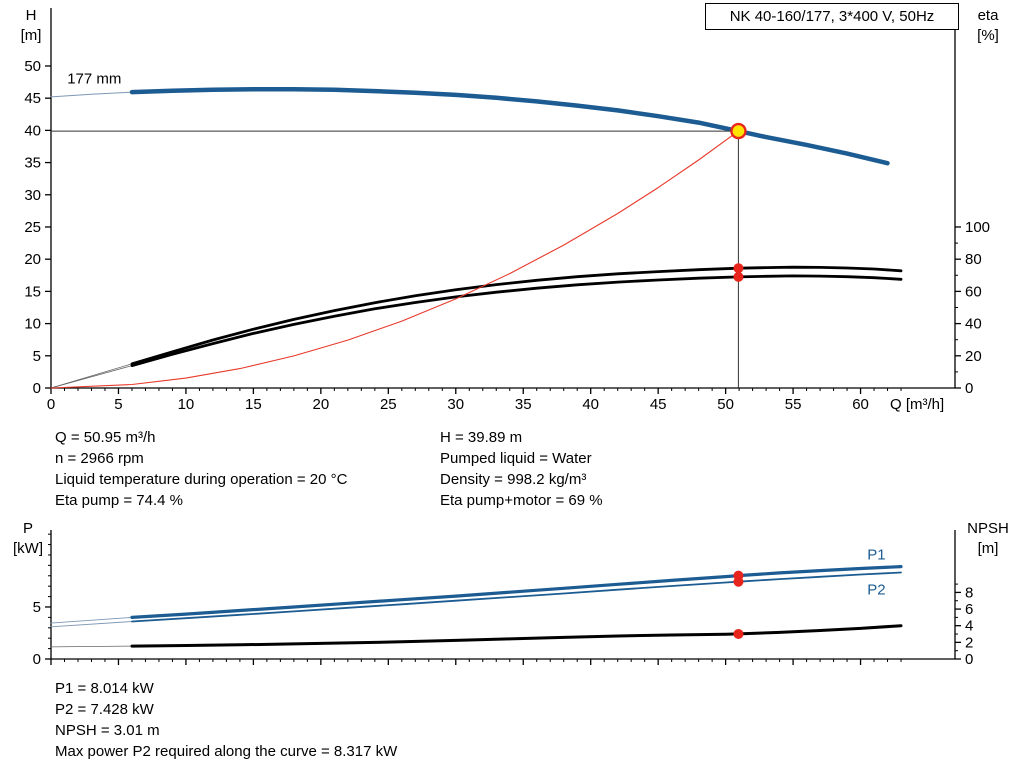 The height and width of the screenshot is (781, 1024). I want to click on x-tick-label: 10, so click(186, 404).